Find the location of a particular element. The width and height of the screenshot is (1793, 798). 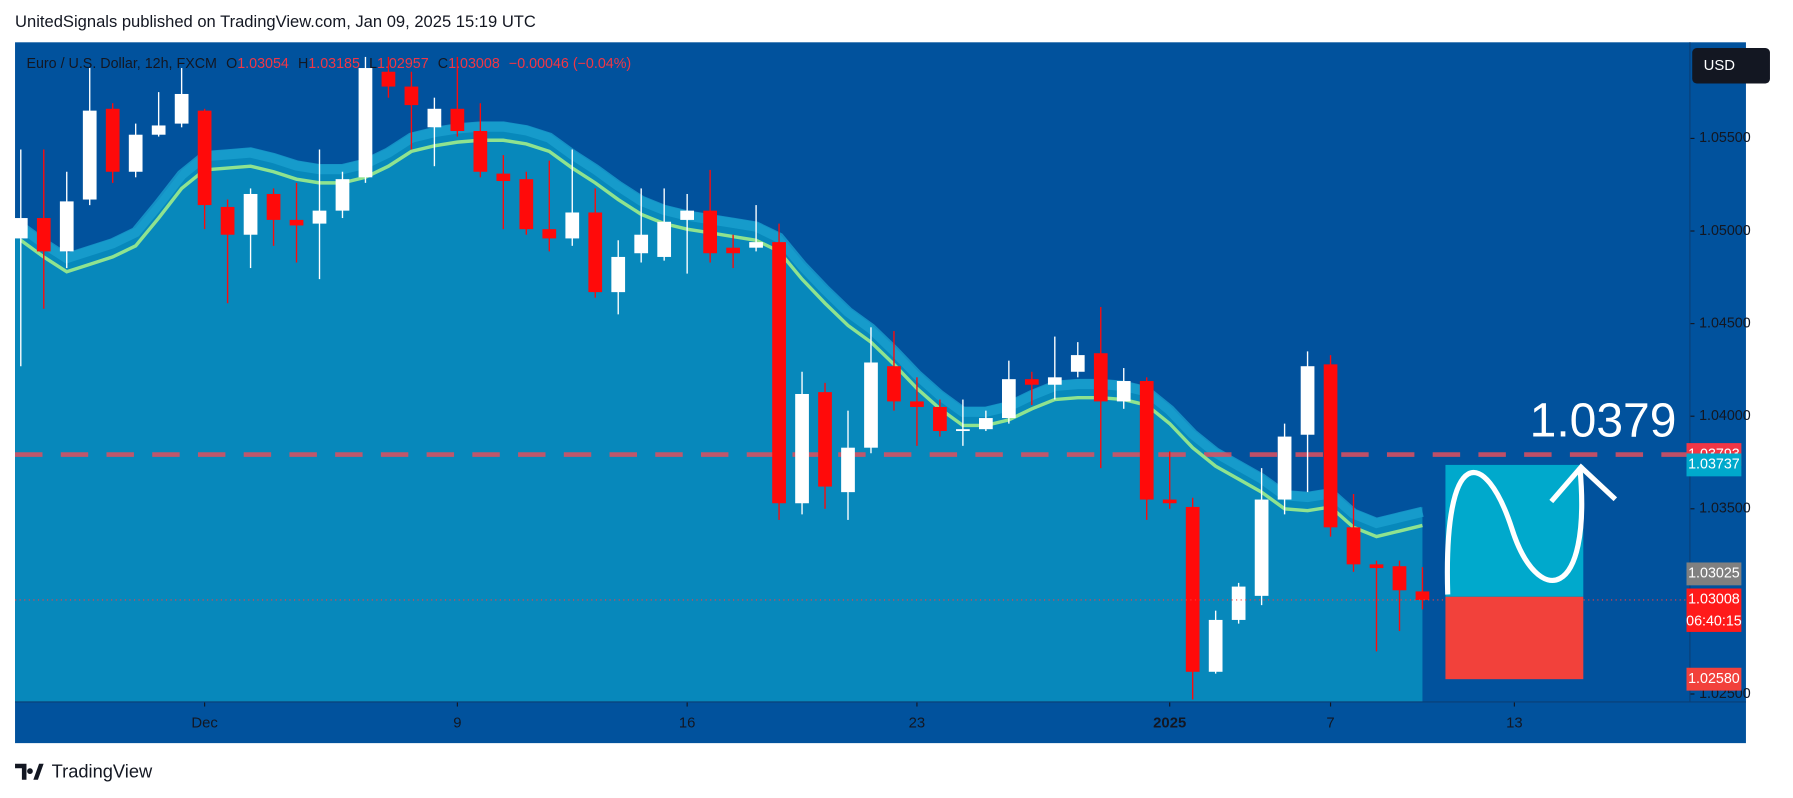

wave-arrow is located at coordinates (1514, 530).